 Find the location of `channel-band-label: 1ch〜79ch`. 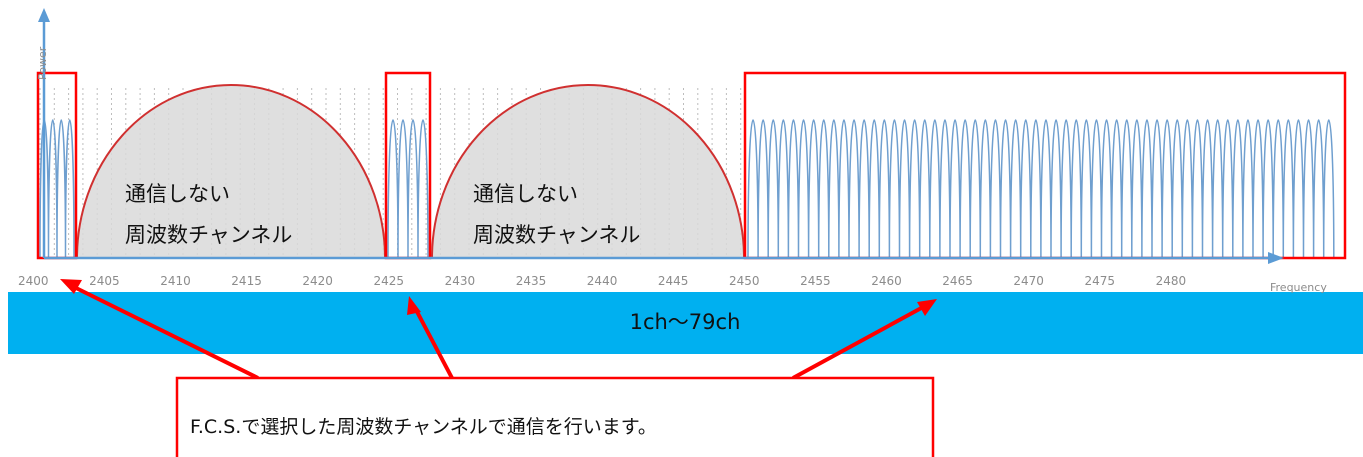

channel-band-label: 1ch〜79ch is located at coordinates (685, 322).